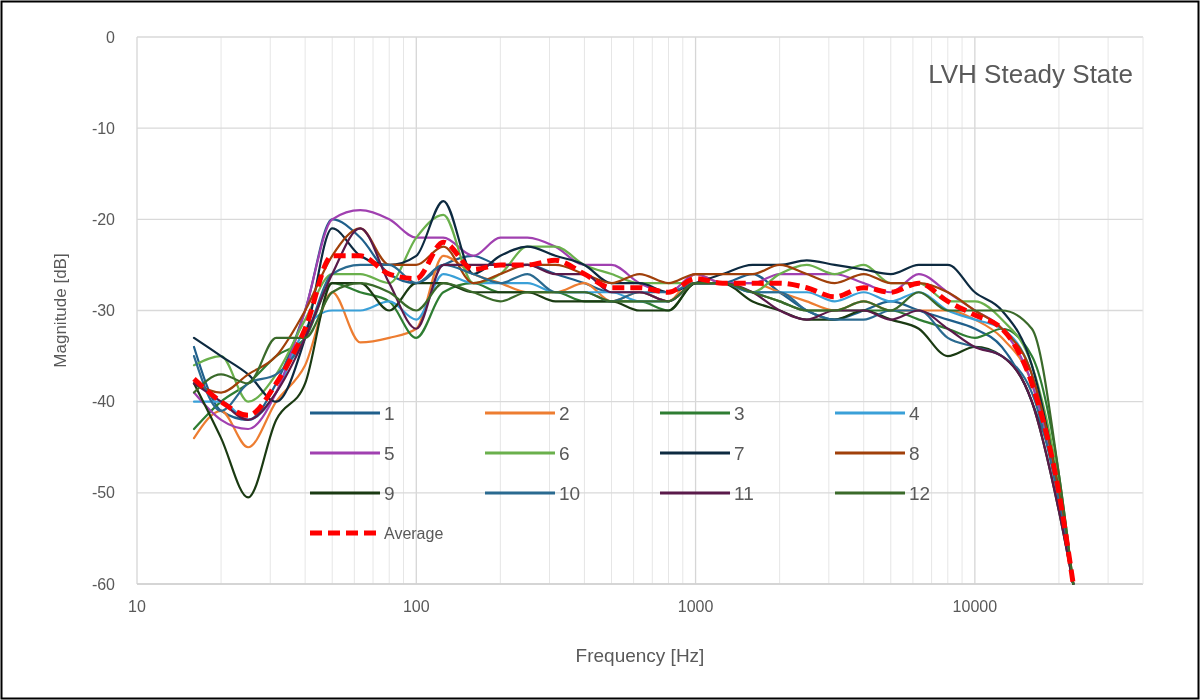 This screenshot has height=700, width=1200. Describe the element at coordinates (103, 128) in the screenshot. I see `y-tick-label: -10` at that location.